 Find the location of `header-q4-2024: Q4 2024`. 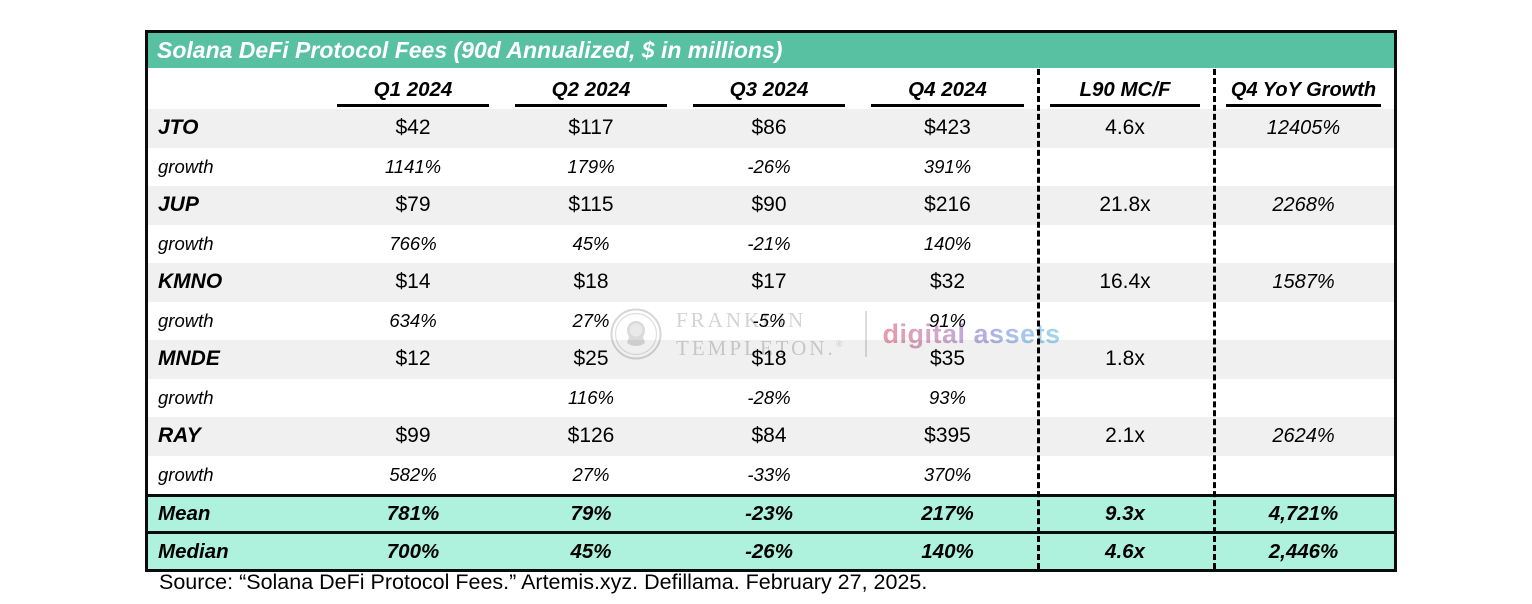

header-q4-2024: Q4 2024 is located at coordinates (947, 93).